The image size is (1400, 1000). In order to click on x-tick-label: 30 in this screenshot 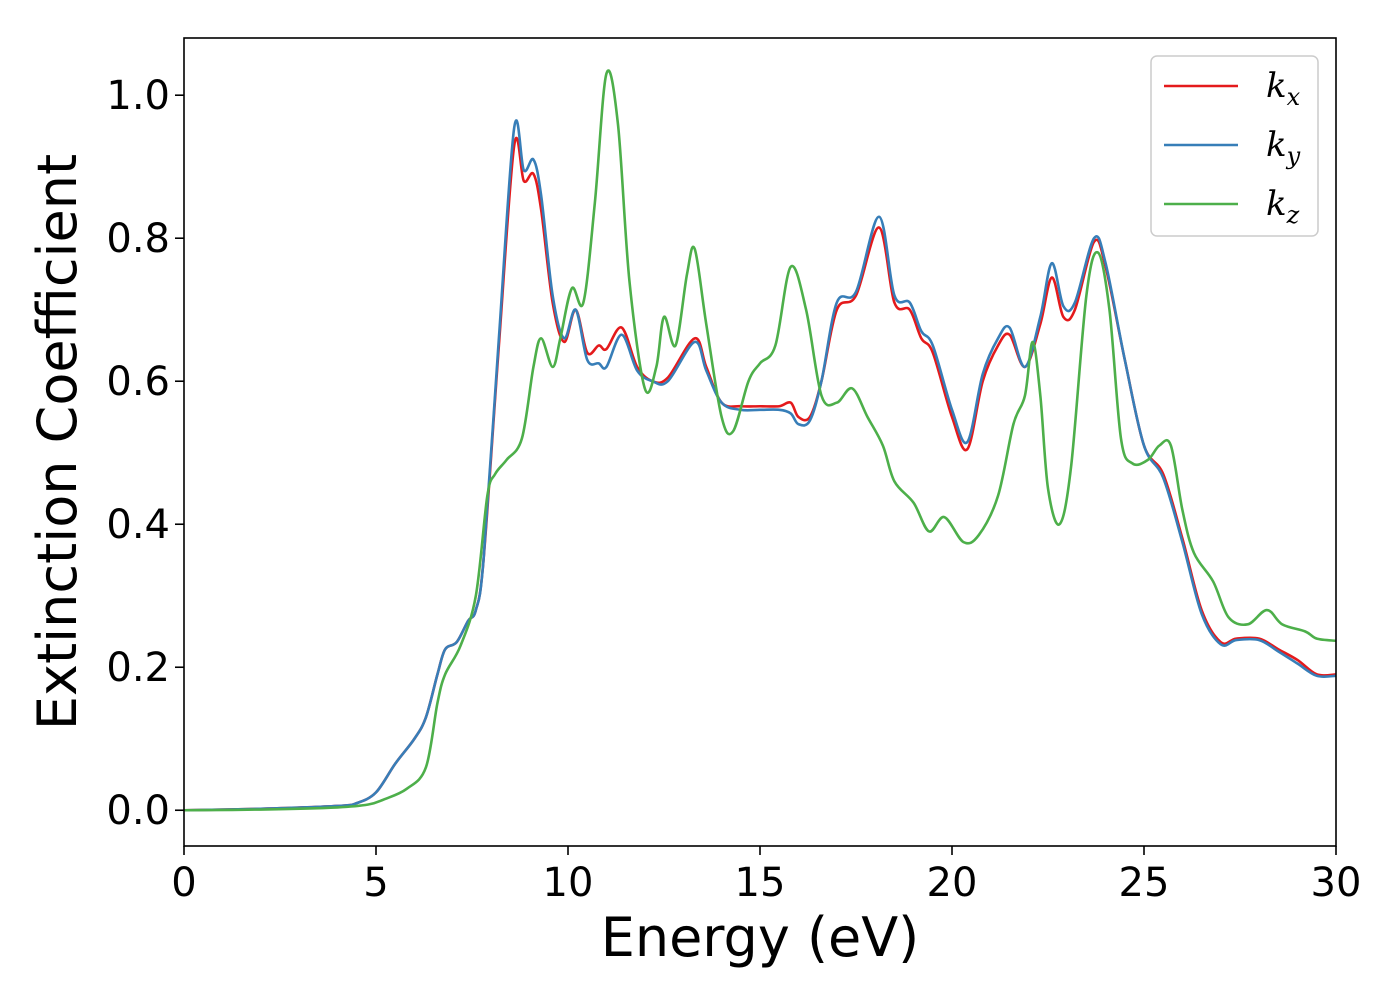, I will do `click(1336, 883)`.